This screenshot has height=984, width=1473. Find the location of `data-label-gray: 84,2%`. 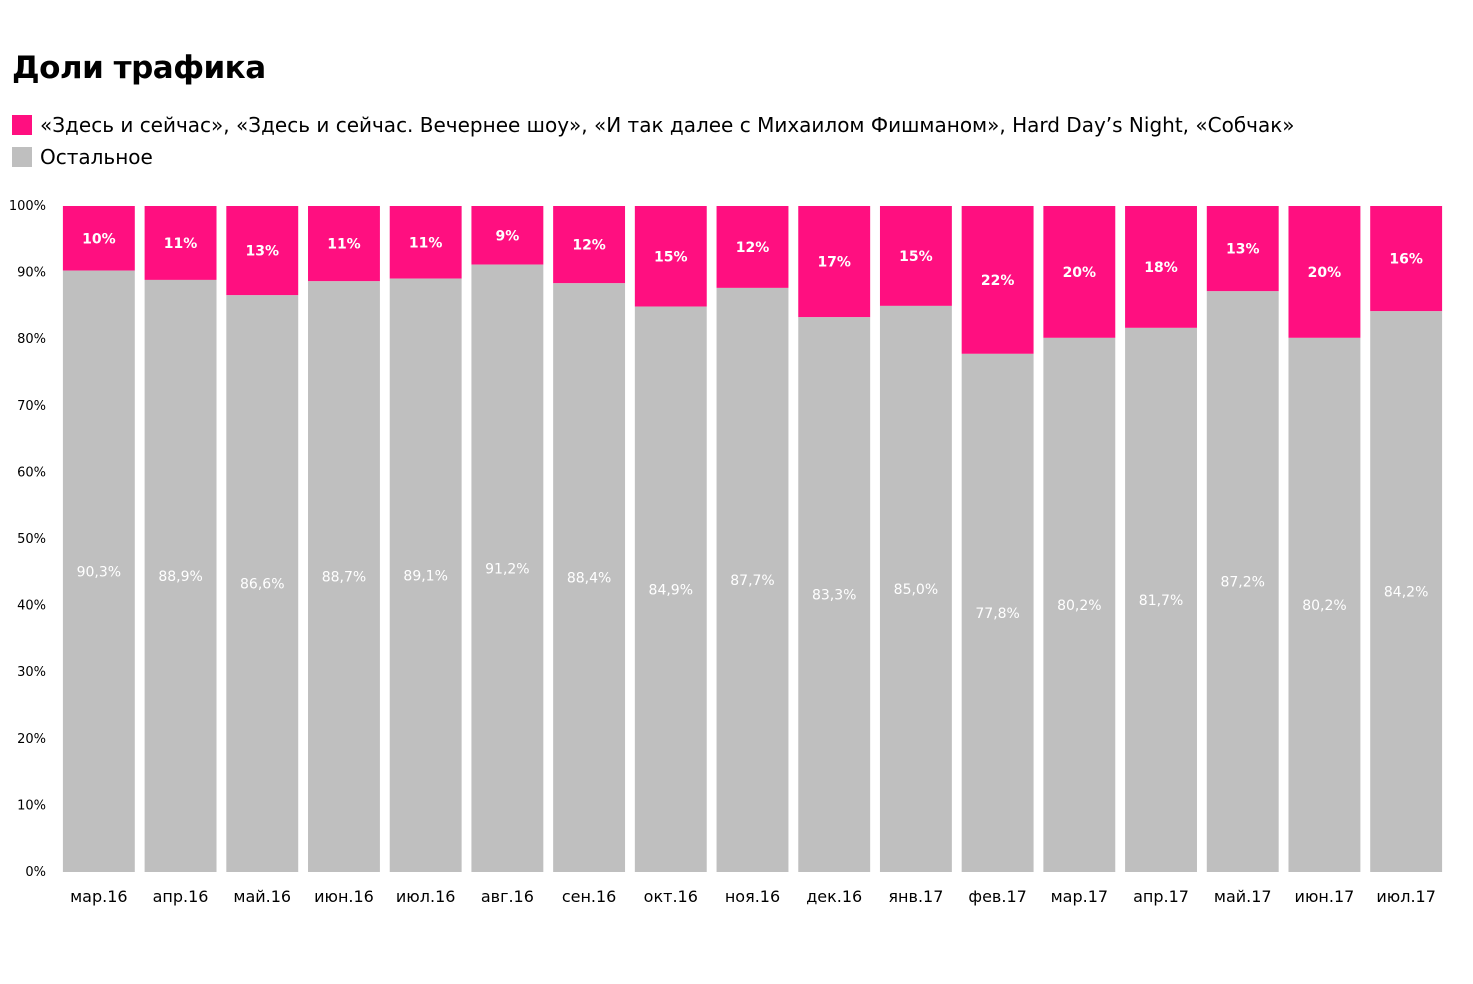

data-label-gray: 84,2% is located at coordinates (1406, 593).